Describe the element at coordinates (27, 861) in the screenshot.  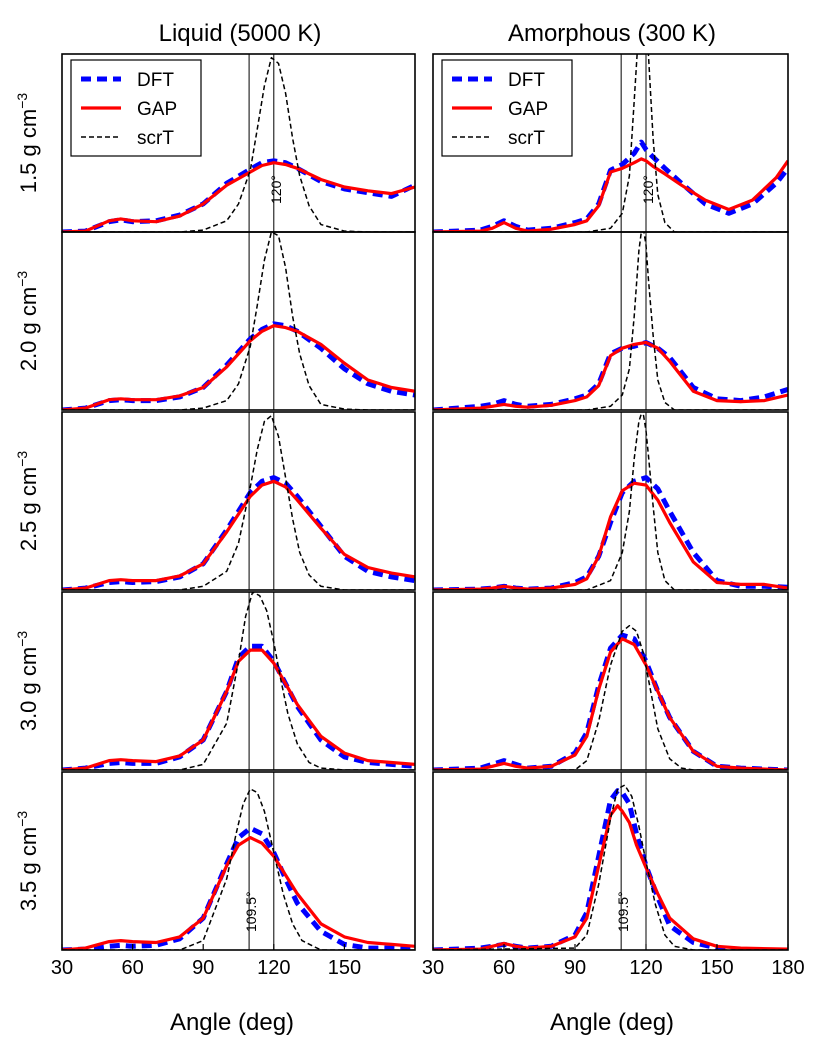
I see `row-label-5: 3.5 g cm−3` at that location.